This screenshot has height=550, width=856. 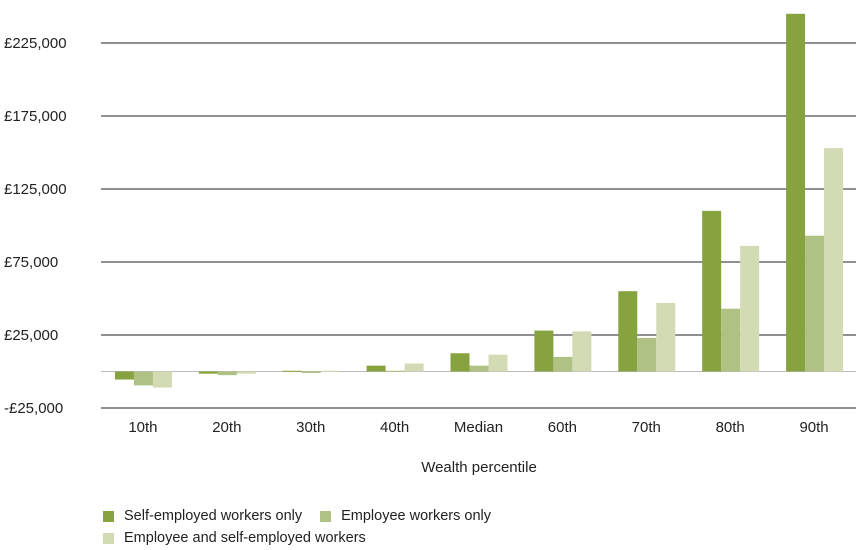 What do you see at coordinates (31, 335) in the screenshot?
I see `y-tick-label: £25,000` at bounding box center [31, 335].